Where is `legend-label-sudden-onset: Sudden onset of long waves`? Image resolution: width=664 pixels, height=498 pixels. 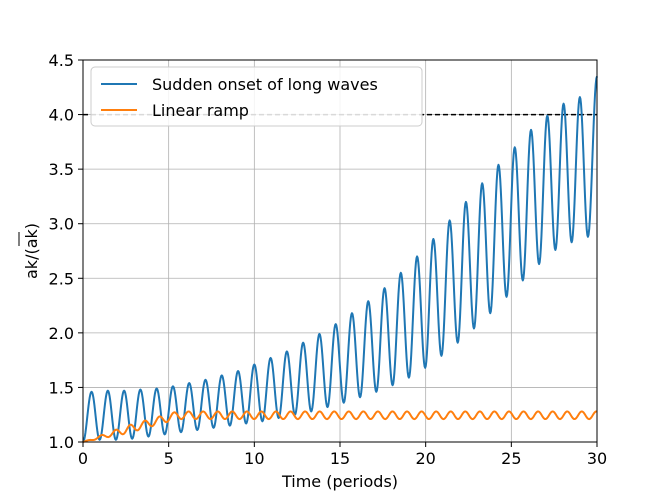
legend-label-sudden-onset: Sudden onset of long waves is located at coordinates (265, 84).